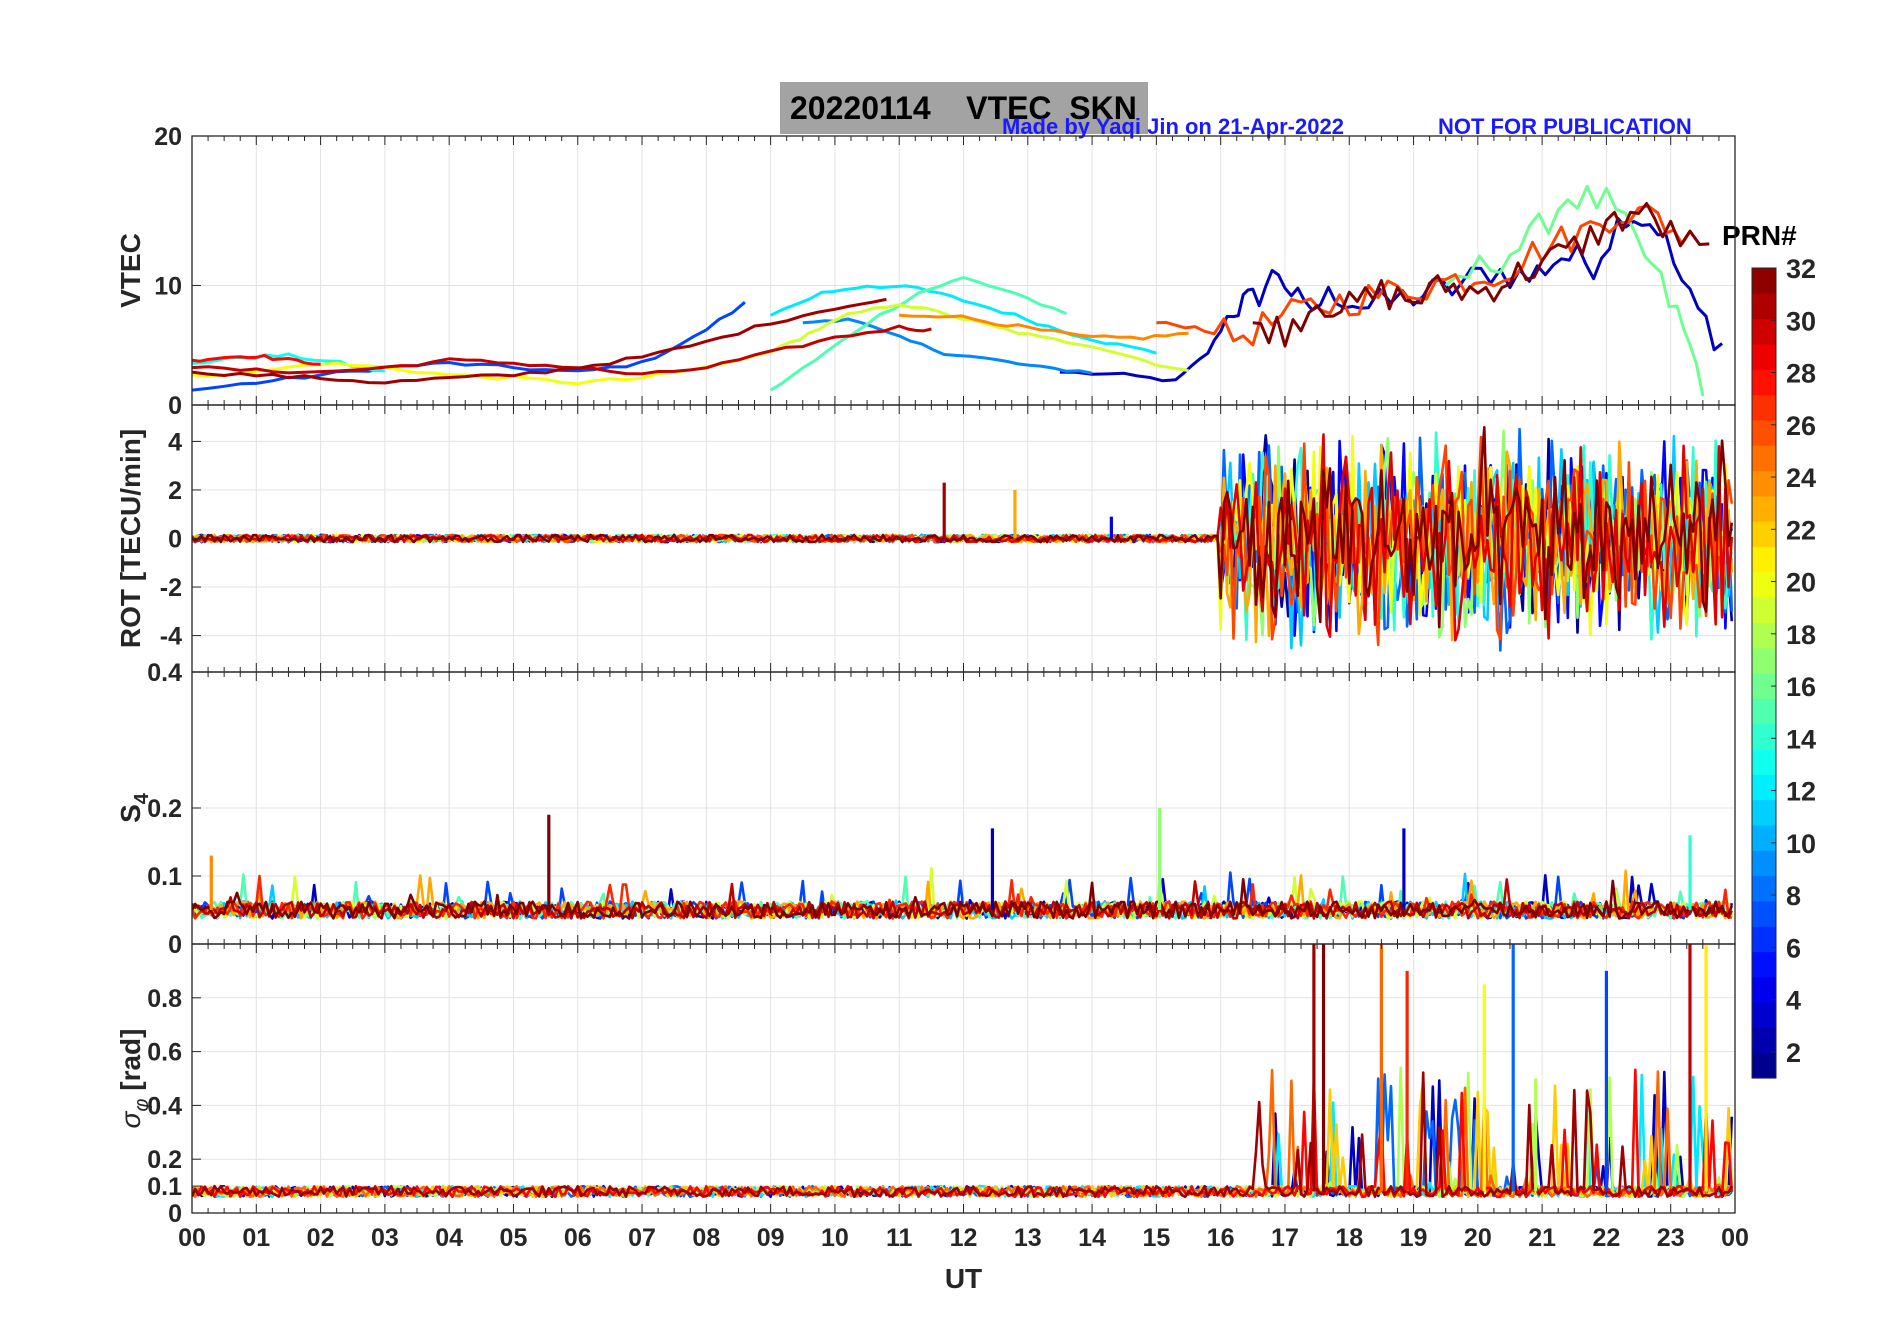  I want to click on x-tick-label: 06, so click(578, 1238).